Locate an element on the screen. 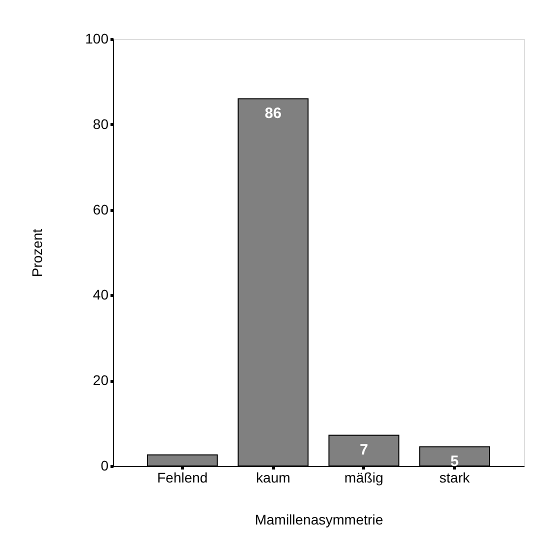  x-tick-label: kaum is located at coordinates (273, 478).